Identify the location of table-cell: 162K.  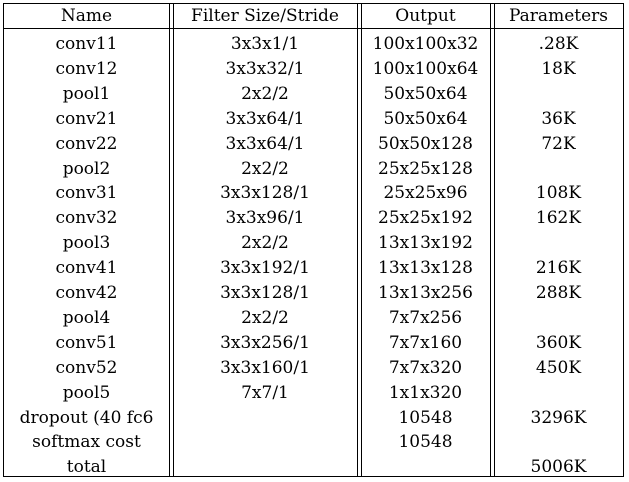
(558, 218).